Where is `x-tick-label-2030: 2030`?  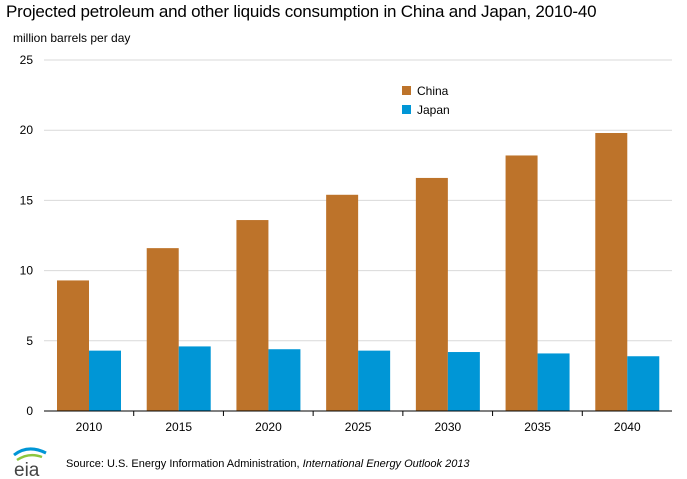
x-tick-label-2030: 2030 is located at coordinates (448, 427).